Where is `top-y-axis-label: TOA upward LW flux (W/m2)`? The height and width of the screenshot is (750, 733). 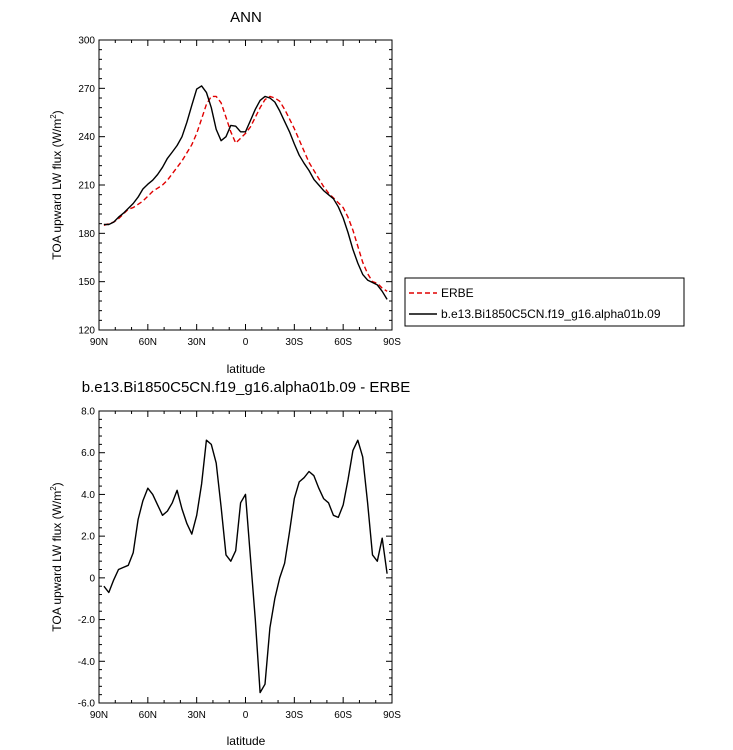
top-y-axis-label: TOA upward LW flux (W/m2) is located at coordinates (56, 184).